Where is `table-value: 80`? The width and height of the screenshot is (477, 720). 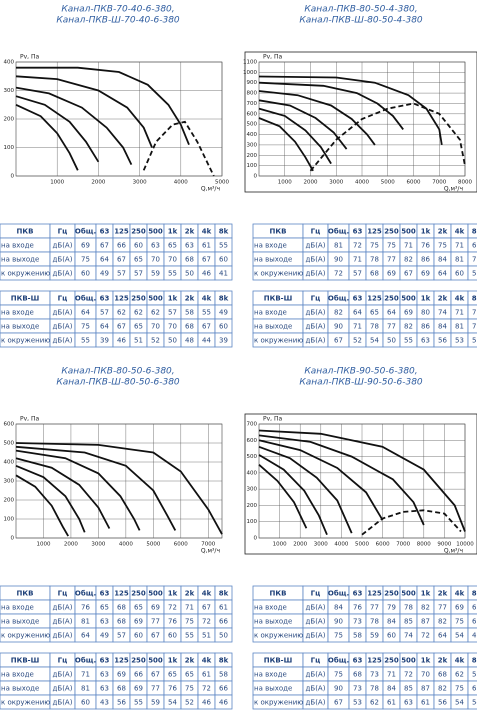
table-value: 80 is located at coordinates (425, 313).